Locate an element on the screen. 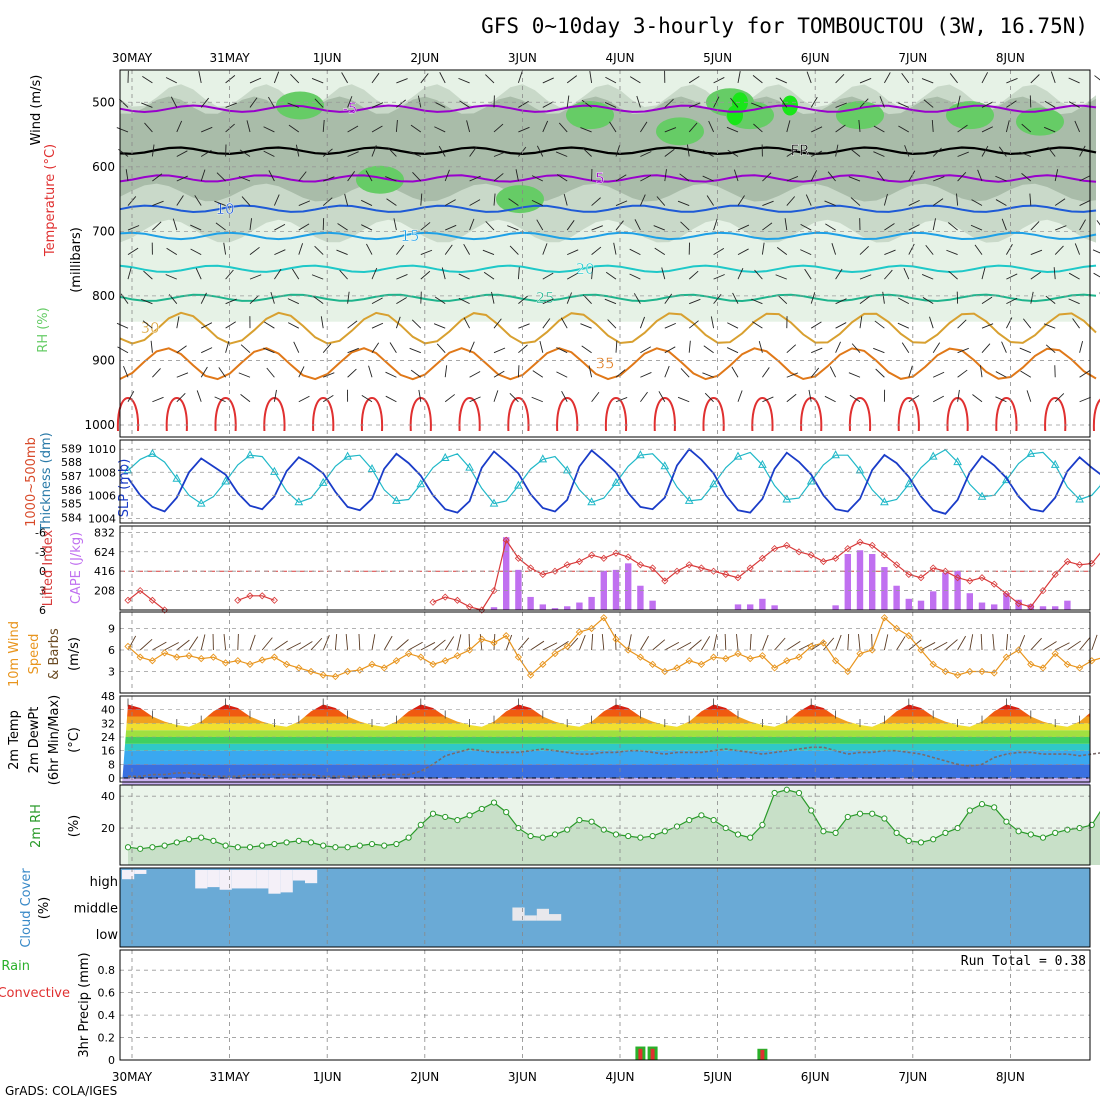 The width and height of the screenshot is (1100, 1100). ytick-precip-0.4: 0.4 is located at coordinates (107, 1015).